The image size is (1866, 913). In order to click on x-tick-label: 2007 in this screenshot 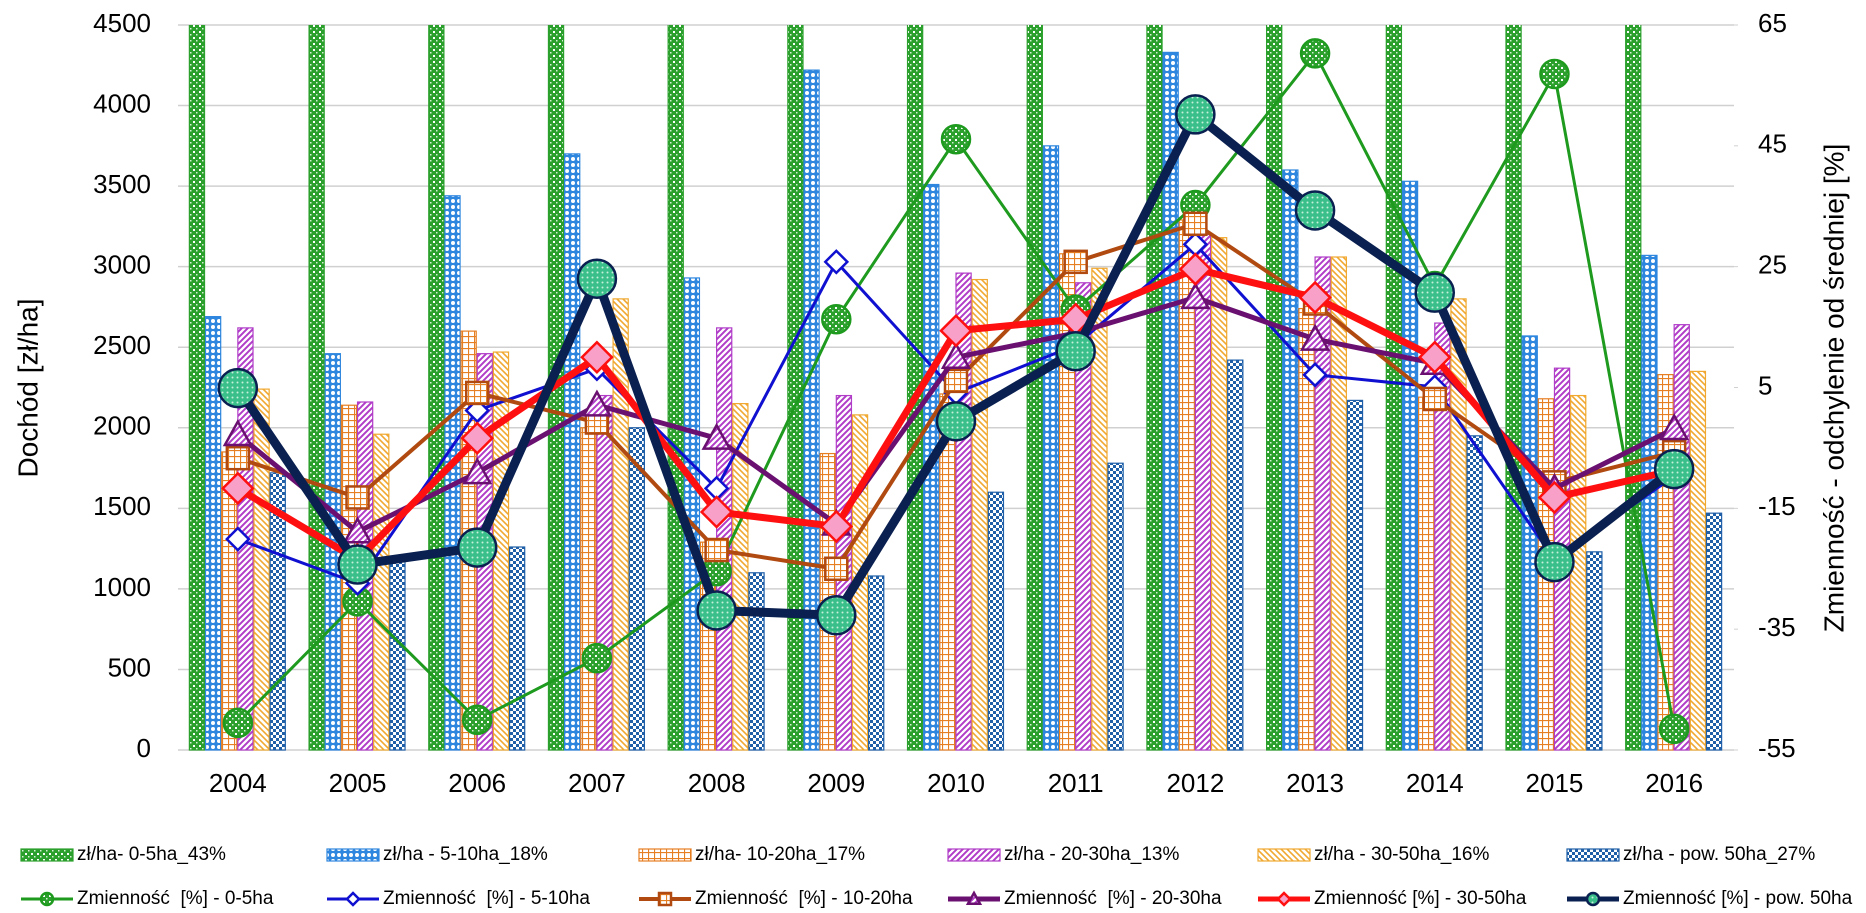, I will do `click(597, 783)`.